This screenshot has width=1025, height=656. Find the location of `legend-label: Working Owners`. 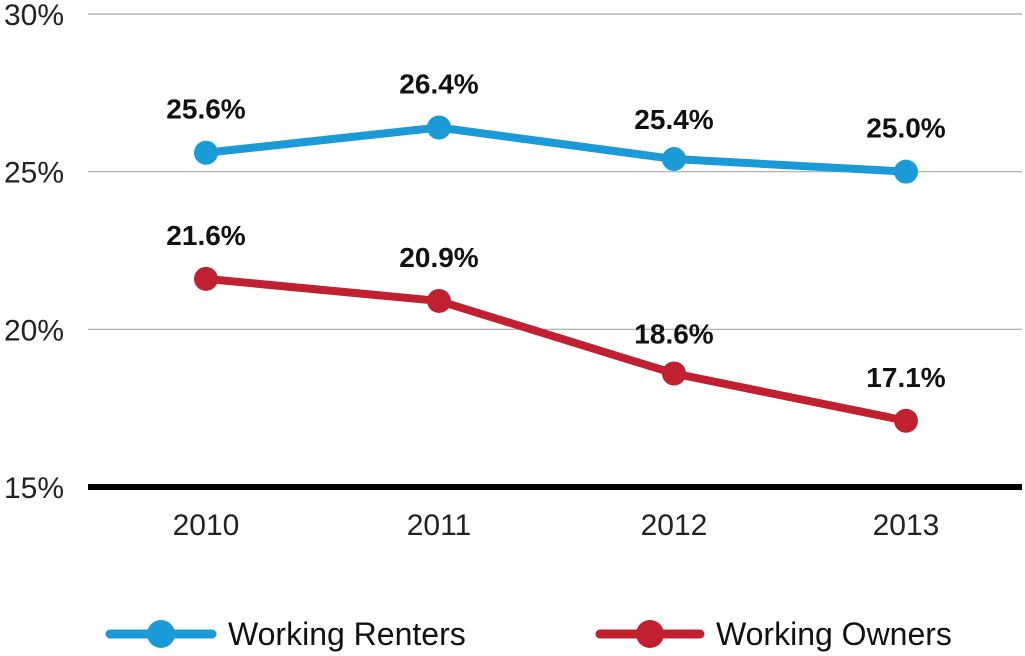

legend-label: Working Owners is located at coordinates (834, 634).